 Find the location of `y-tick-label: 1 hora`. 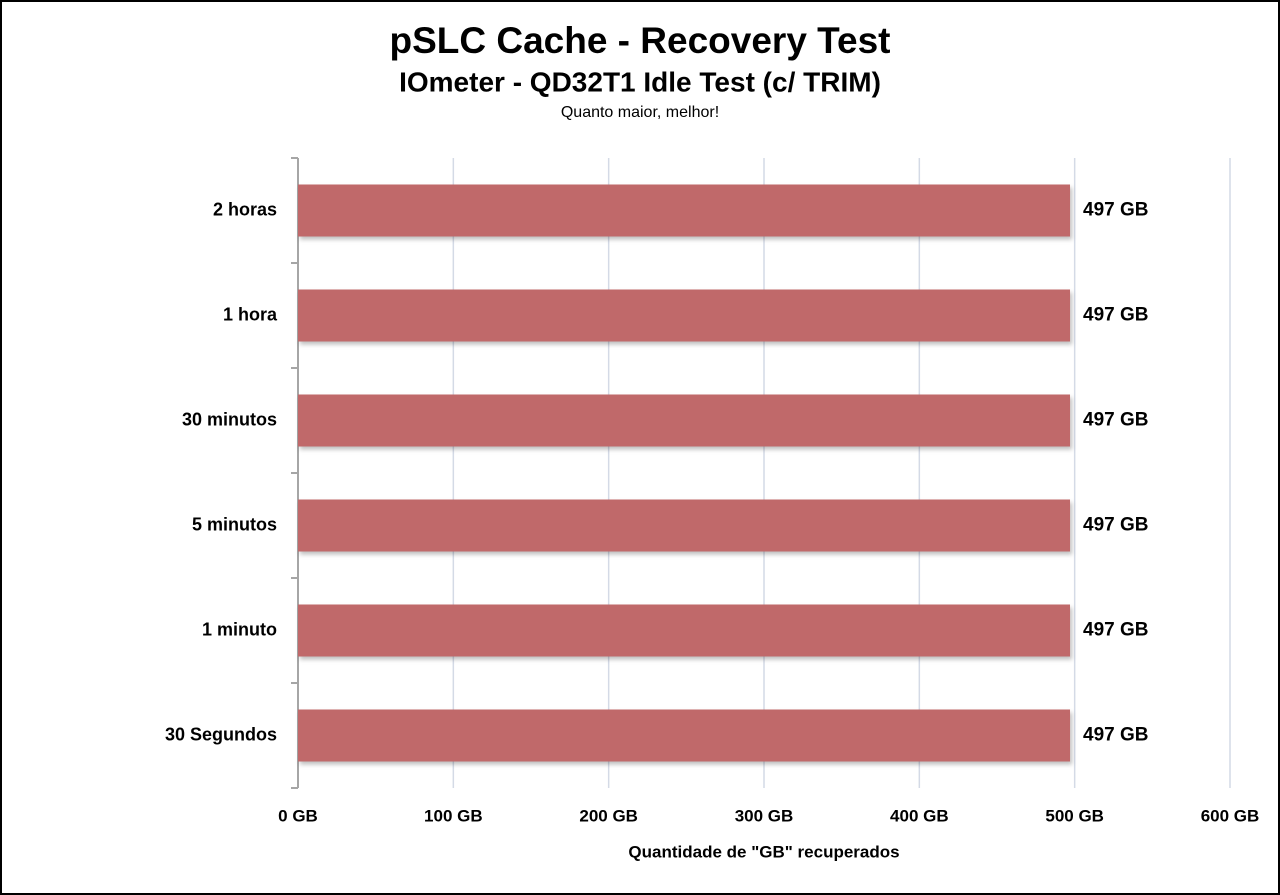

y-tick-label: 1 hora is located at coordinates (250, 314).